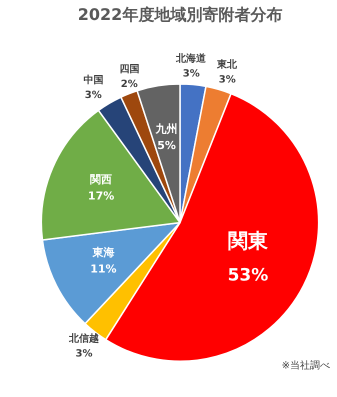 The height and width of the screenshot is (397, 337). Describe the element at coordinates (129, 70) in the screenshot. I see `slice-label: 四国` at that location.